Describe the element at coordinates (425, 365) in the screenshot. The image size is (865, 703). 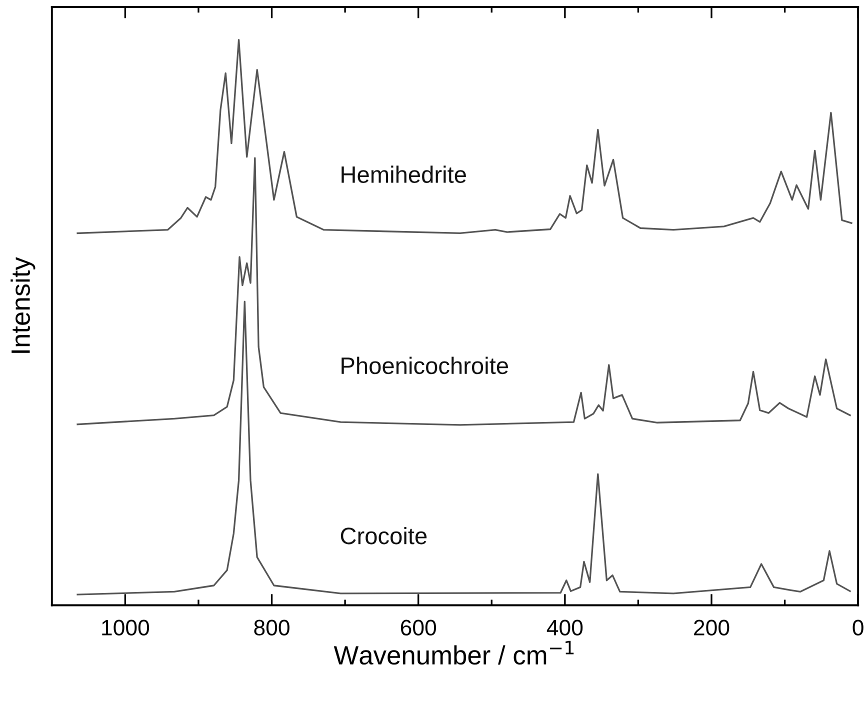
I see `text: Phoenicochroite` at that location.